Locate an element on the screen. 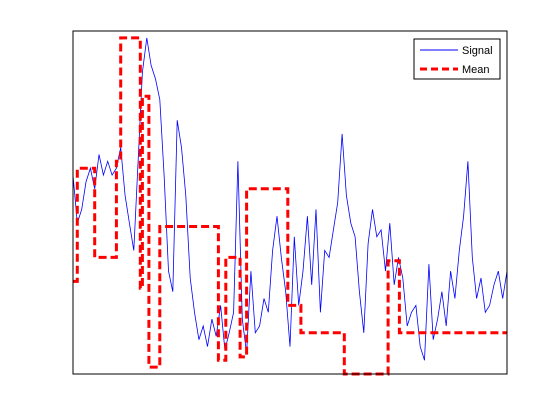 The width and height of the screenshot is (560, 420). legend: Signal Mean is located at coordinates (457, 59).